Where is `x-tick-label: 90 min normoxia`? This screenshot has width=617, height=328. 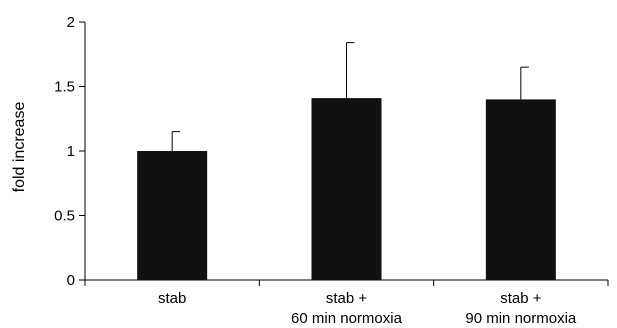
x-tick-label: 90 min normoxia is located at coordinates (521, 318).